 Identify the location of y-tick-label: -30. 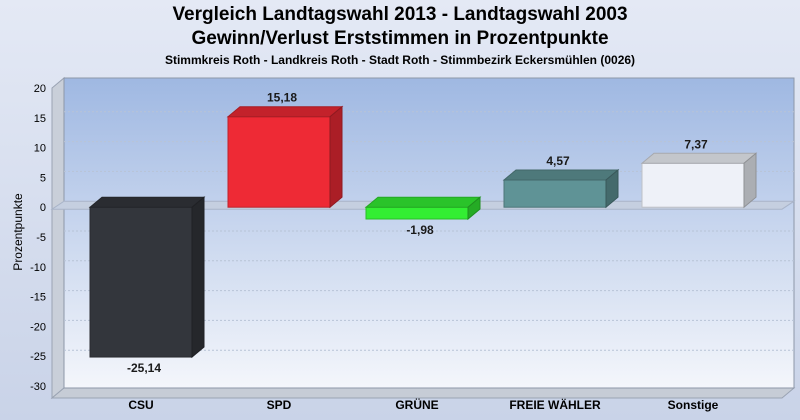
(38, 387).